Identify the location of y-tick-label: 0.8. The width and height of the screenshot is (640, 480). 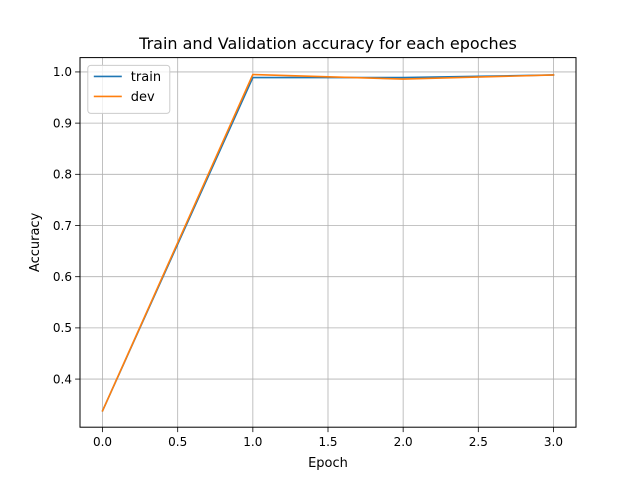
(62, 175).